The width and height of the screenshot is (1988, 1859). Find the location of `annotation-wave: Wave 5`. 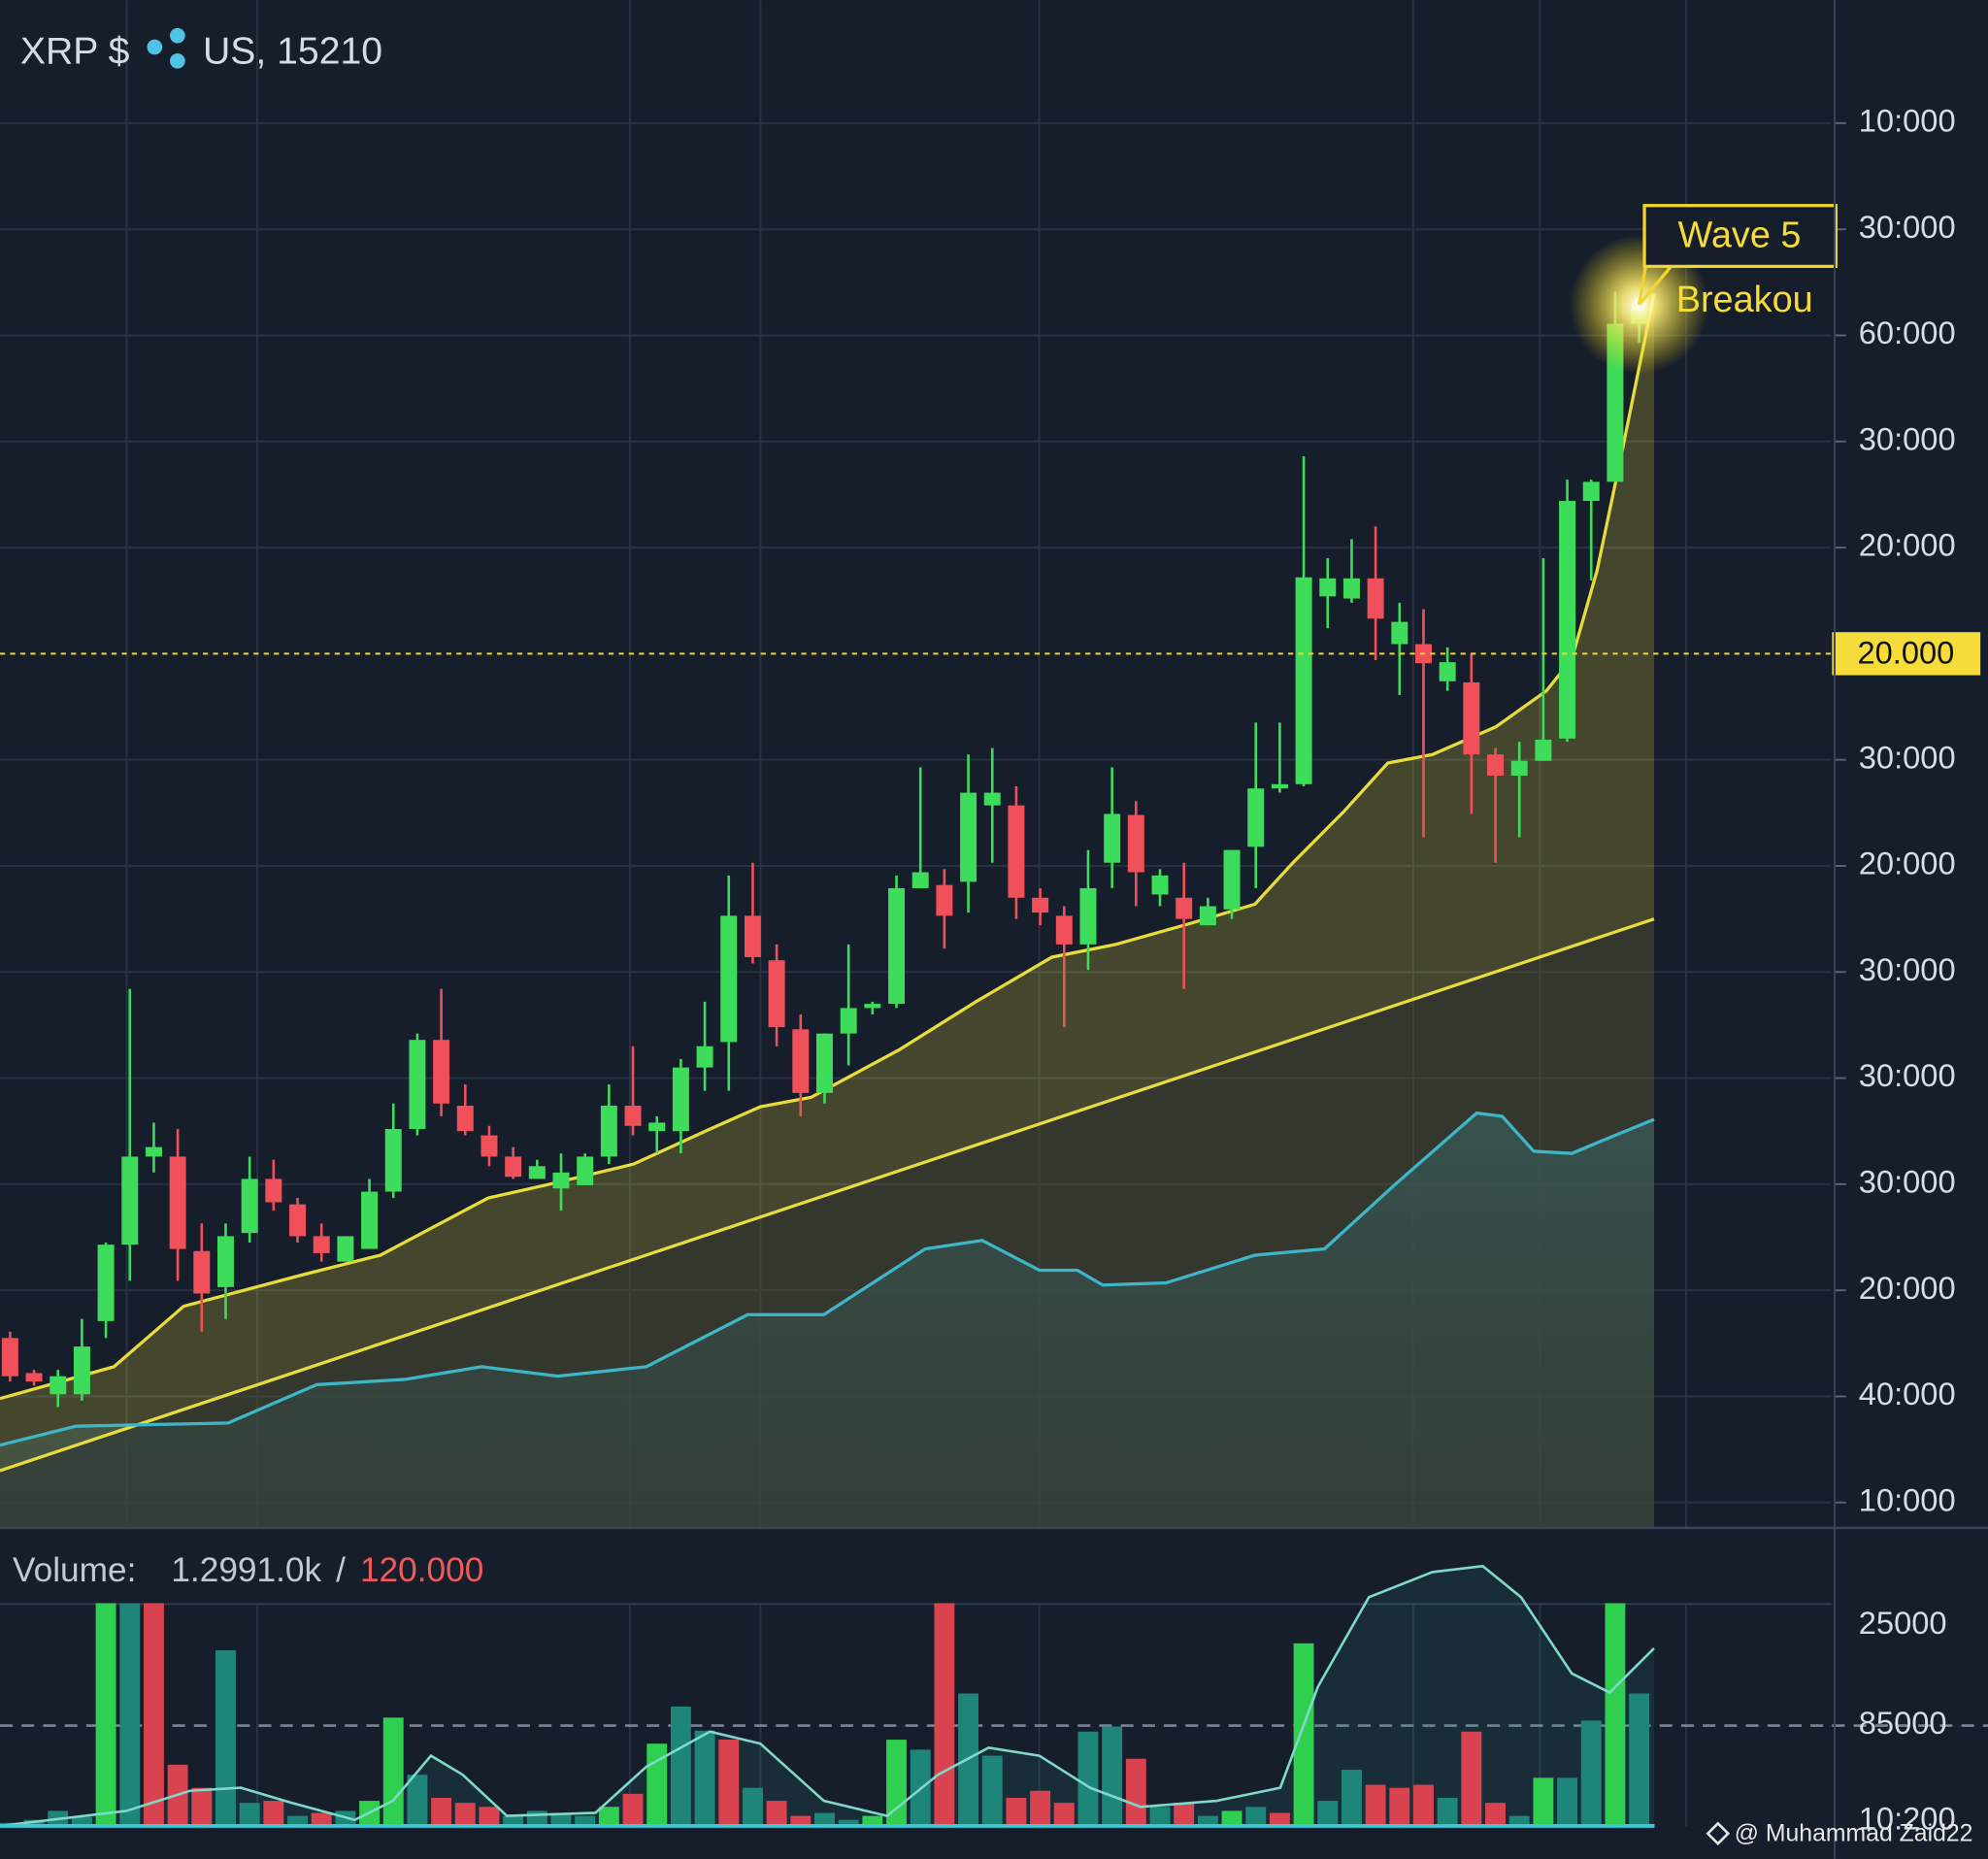

annotation-wave: Wave 5 is located at coordinates (1740, 235).